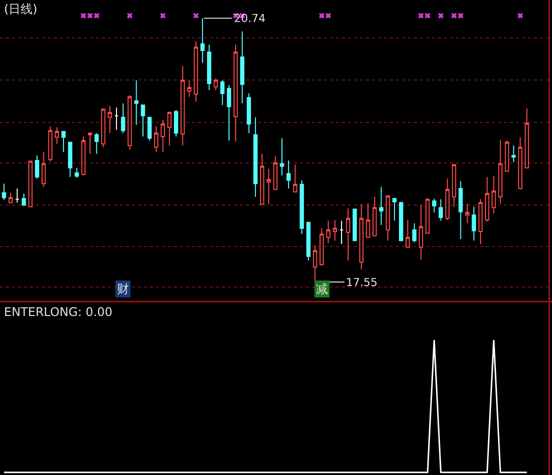  I want to click on chart-title: (日线), so click(21, 9).